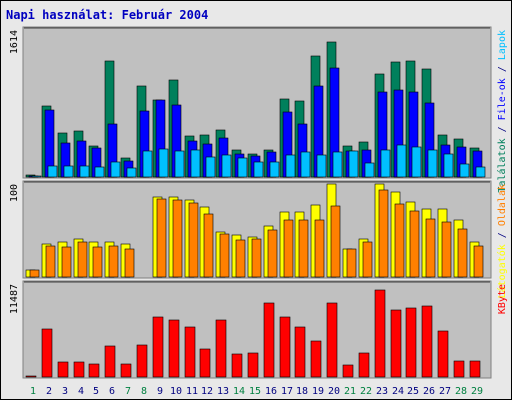  What do you see at coordinates (502, 111) in the screenshot?
I see `panel-top-legend-label: Találatok / File-ok / Lapok` at bounding box center [502, 111].